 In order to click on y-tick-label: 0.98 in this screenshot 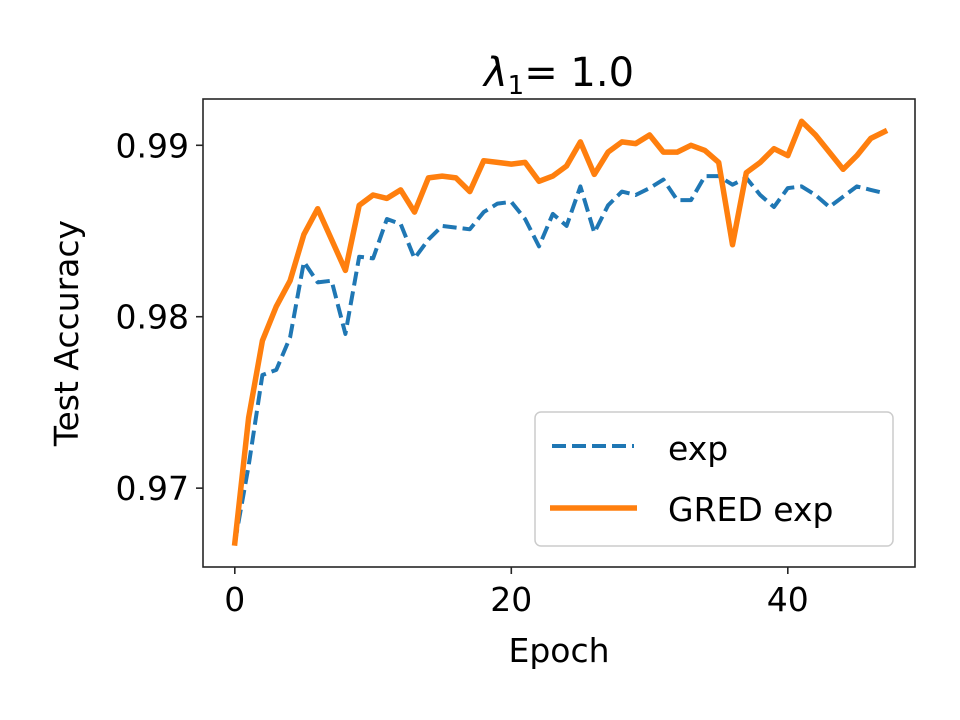, I will do `click(152, 317)`.